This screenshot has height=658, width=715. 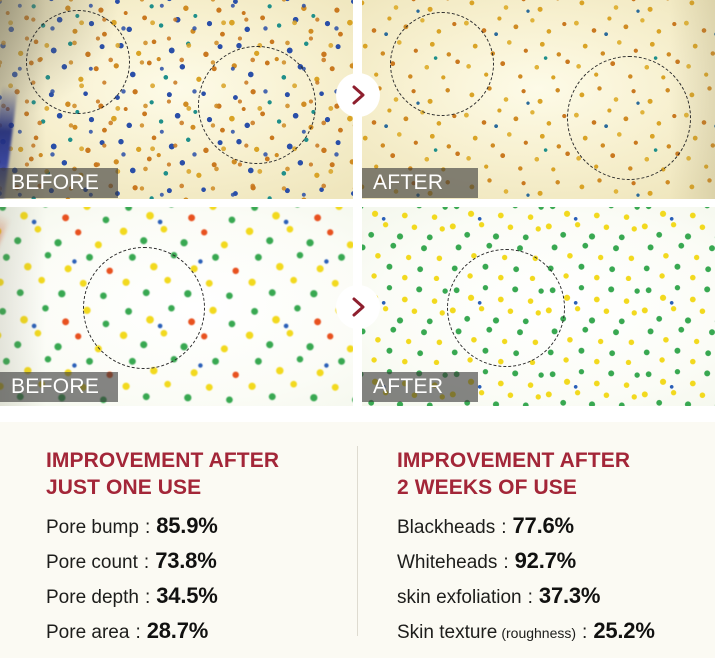 I want to click on stat-value: 37.3%, so click(x=569, y=596).